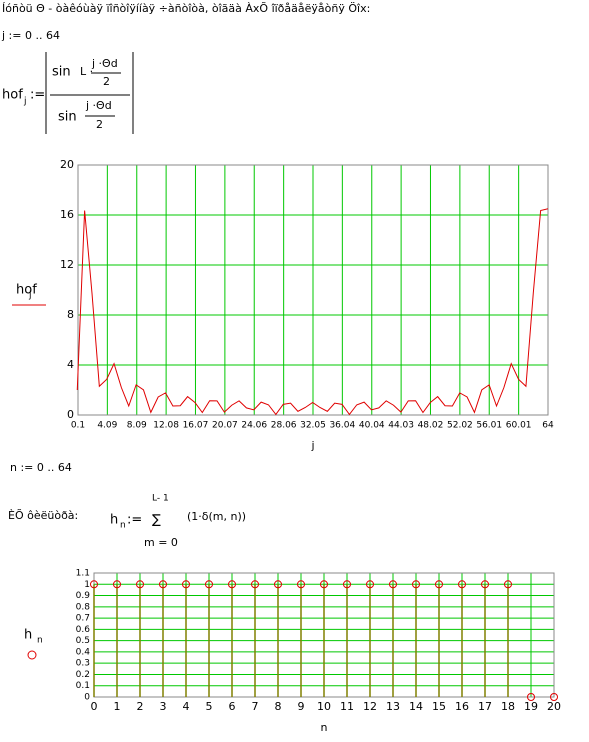 Image resolution: width=589 pixels, height=742 pixels. I want to click on y-tick-label: 0.3, so click(83, 664).